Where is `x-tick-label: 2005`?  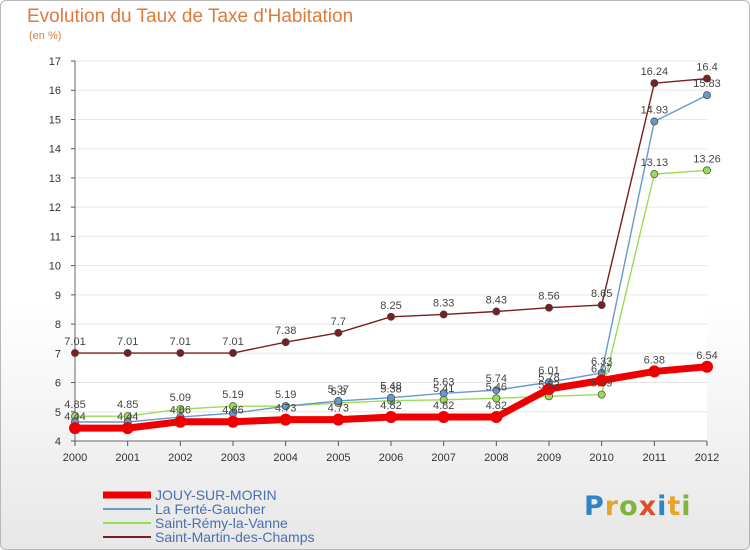 x-tick-label: 2005 is located at coordinates (338, 458).